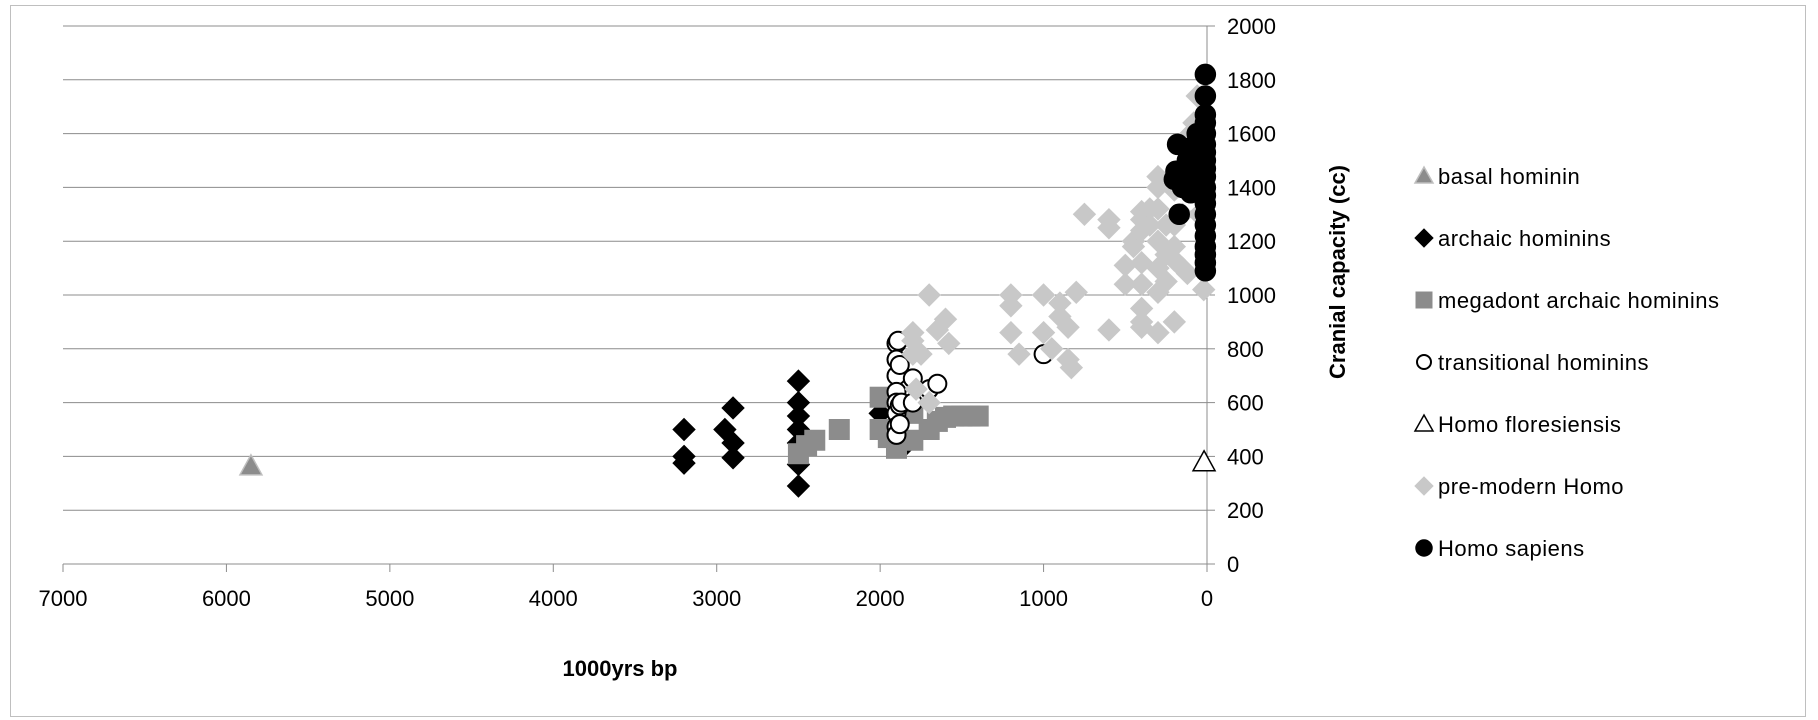  What do you see at coordinates (1233, 564) in the screenshot?
I see `y-tick-label: 0` at bounding box center [1233, 564].